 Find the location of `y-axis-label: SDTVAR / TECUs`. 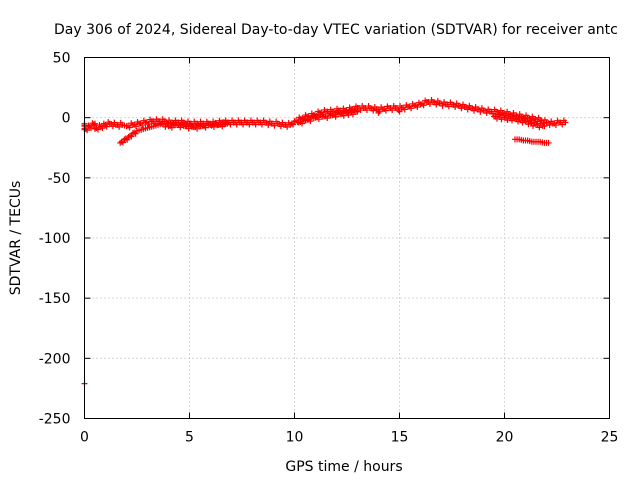

y-axis-label: SDTVAR / TECUs is located at coordinates (16, 238).